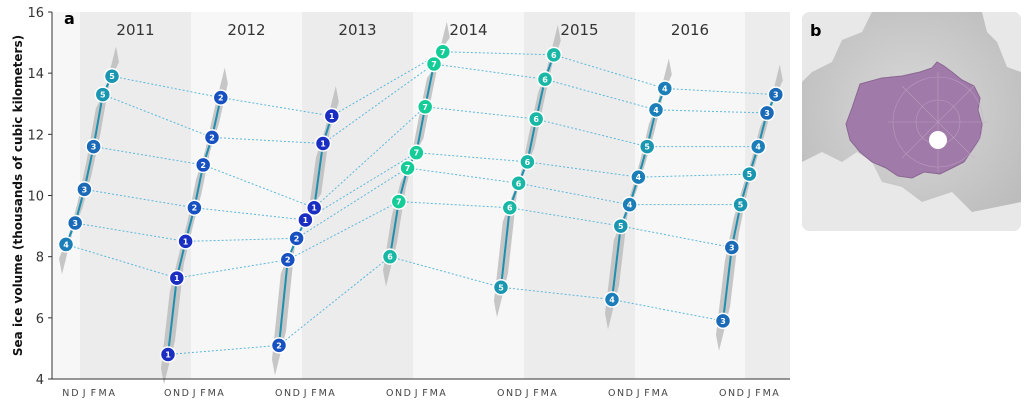 The height and width of the screenshot is (405, 1024). Describe the element at coordinates (35, 135) in the screenshot. I see `y-tick-label: 12` at that location.